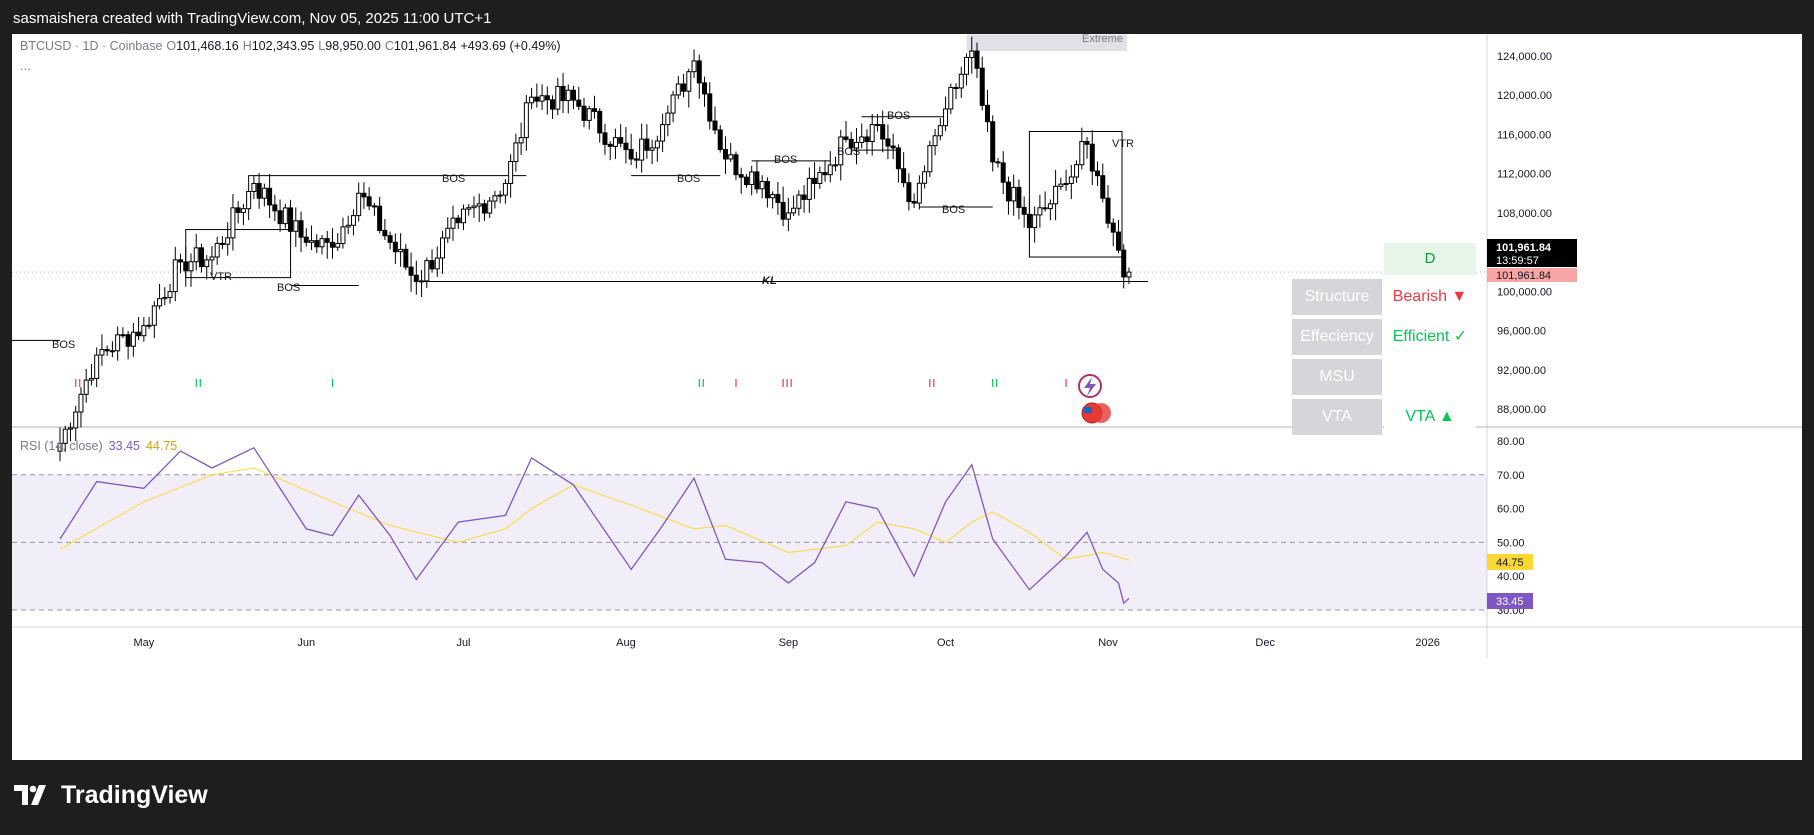  Describe the element at coordinates (61, 446) in the screenshot. I see `rsi-legend-label: RSI (14, close)` at that location.